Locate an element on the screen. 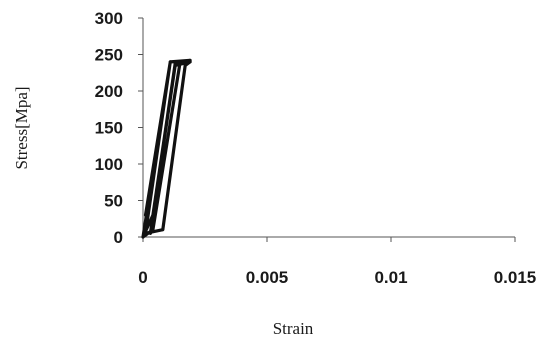 This screenshot has height=342, width=550. series-layer is located at coordinates (166, 148).